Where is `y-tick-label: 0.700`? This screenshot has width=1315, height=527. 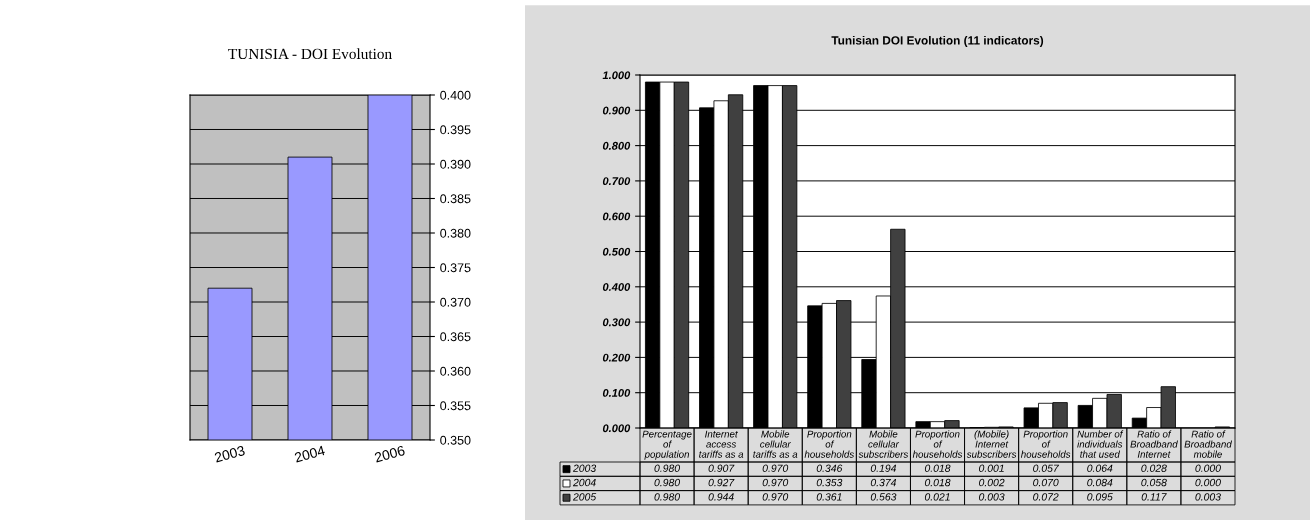 y-tick-label: 0.700 is located at coordinates (616, 181).